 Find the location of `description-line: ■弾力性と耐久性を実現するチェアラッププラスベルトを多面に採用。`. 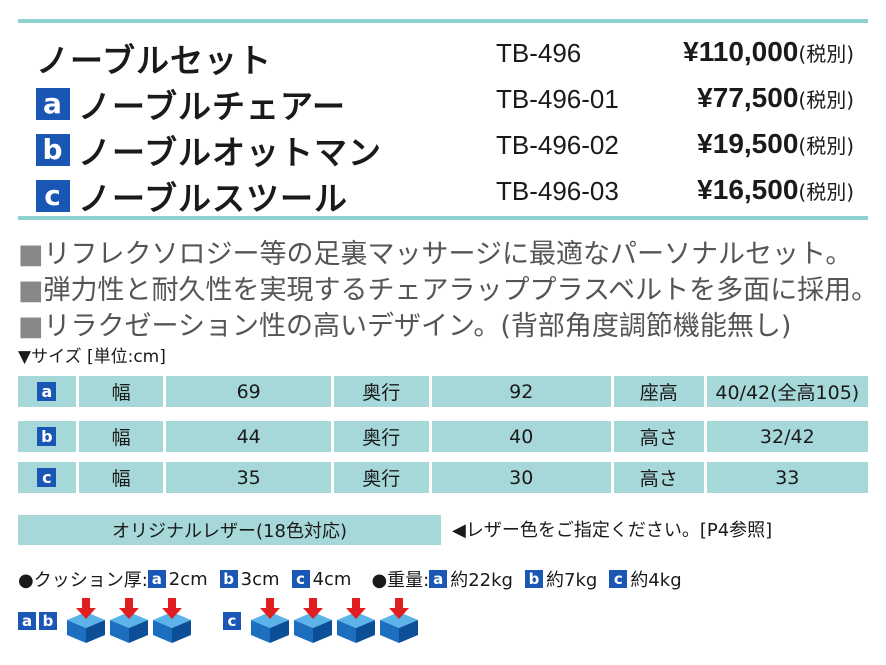

description-line: ■弾力性と耐久性を実現するチェアラッププラスベルトを多面に採用。 is located at coordinates (448, 287).